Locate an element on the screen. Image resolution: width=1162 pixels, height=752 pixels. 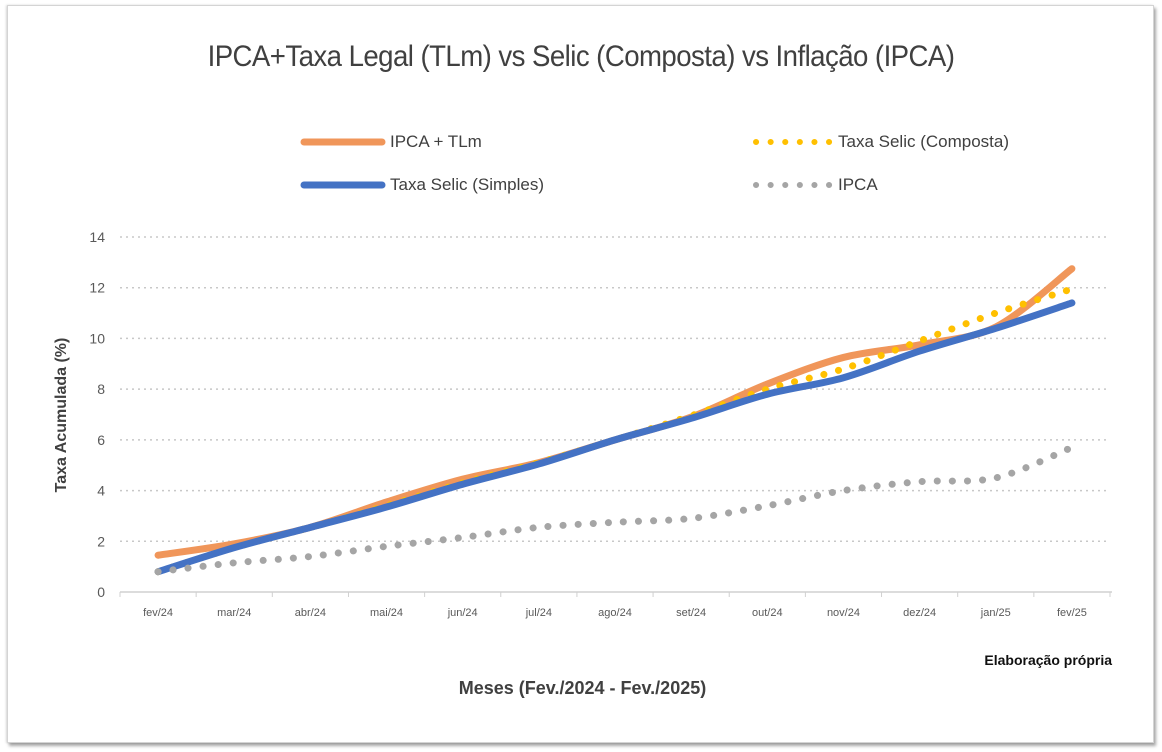
x-axis-label: Meses (Fev./2024 - Fev./2025) is located at coordinates (582, 688).